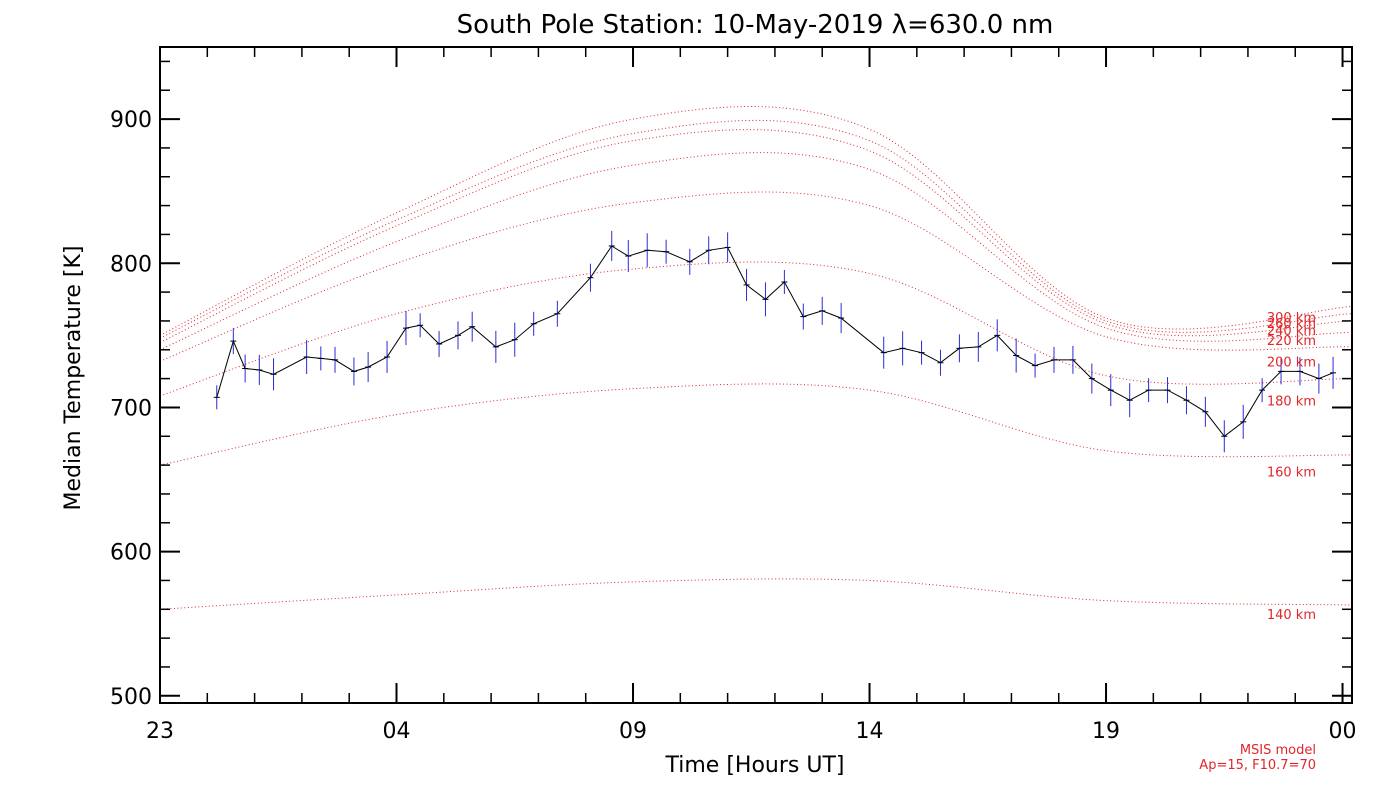 Image resolution: width=1400 pixels, height=800 pixels. I want to click on y-tick-label: 800, so click(131, 264).